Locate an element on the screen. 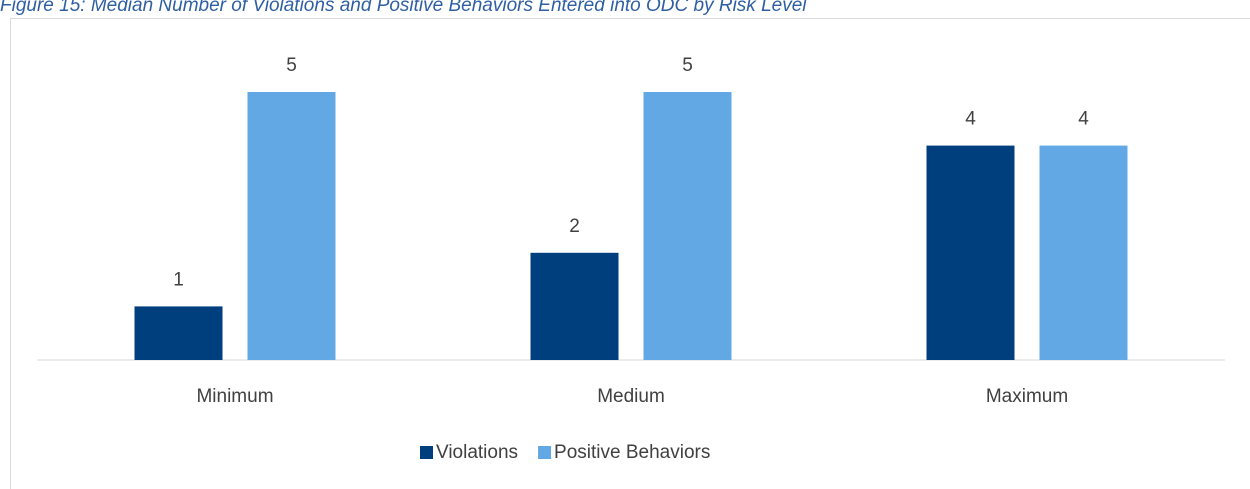 The height and width of the screenshot is (489, 1250). x-tick-label: Minimum is located at coordinates (234, 396).